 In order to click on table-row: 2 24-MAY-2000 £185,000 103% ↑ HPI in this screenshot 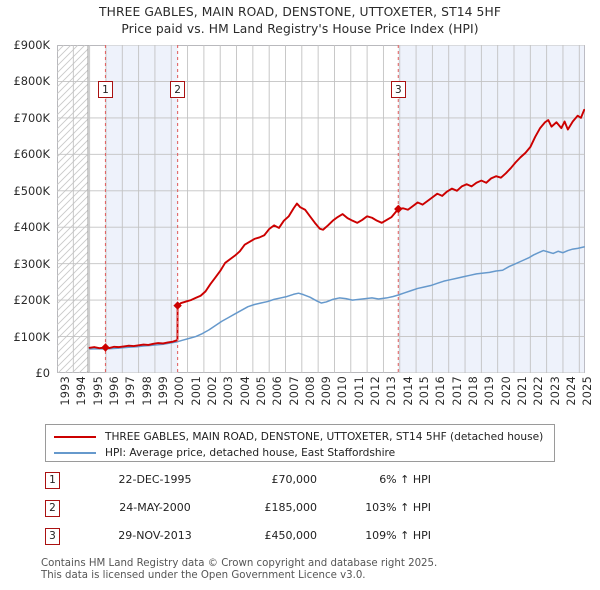, I will do `click(255, 512)`.